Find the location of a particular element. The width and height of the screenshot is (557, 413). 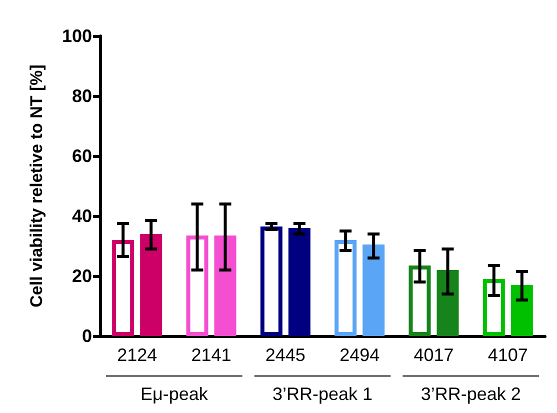

x-tick-label: 4107 is located at coordinates (508, 355).